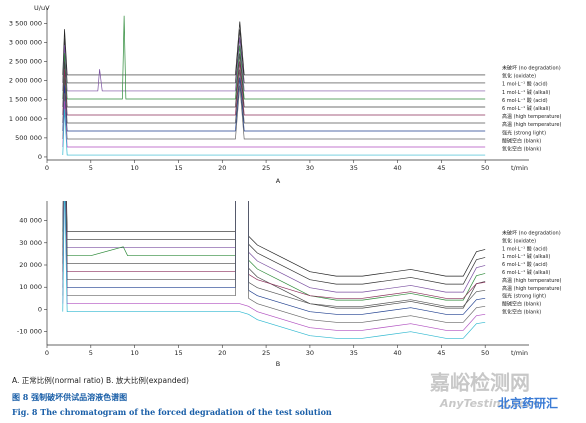 This screenshot has height=423, width=586. Describe the element at coordinates (25, 23) in the screenshot. I see `y-tick-label: 3 500 000` at that location.